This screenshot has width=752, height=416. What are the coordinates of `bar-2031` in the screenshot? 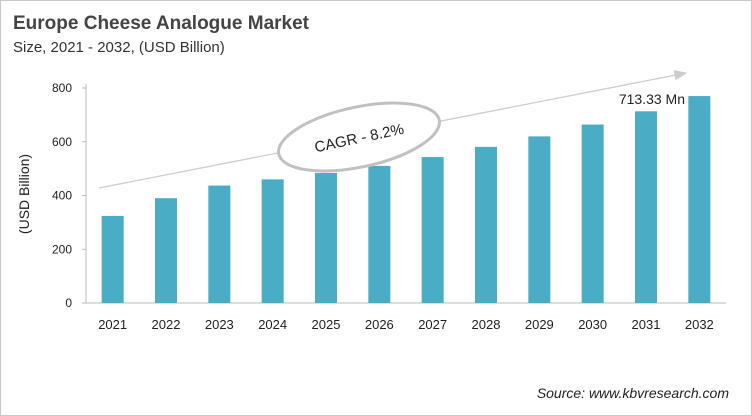 It's located at (646, 207).